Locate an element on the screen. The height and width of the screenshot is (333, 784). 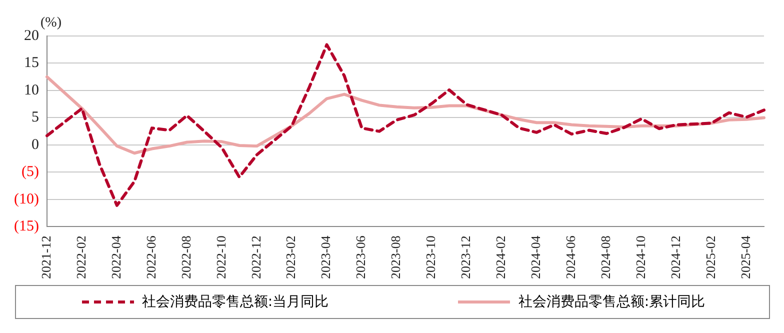
y-tick-label: 5 is located at coordinates (35, 118).